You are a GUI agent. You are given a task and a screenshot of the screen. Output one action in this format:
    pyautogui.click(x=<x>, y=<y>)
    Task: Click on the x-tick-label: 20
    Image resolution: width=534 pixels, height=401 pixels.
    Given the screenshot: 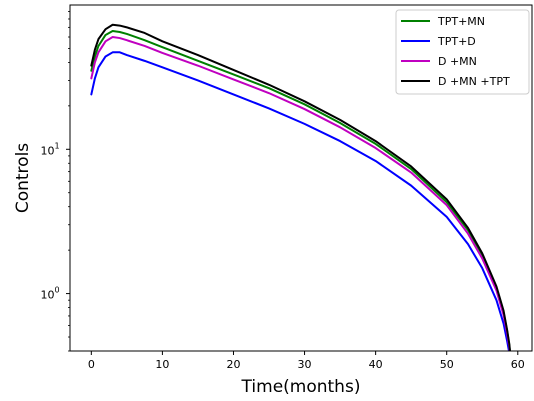 What is the action you would take?
    pyautogui.click(x=233, y=364)
    